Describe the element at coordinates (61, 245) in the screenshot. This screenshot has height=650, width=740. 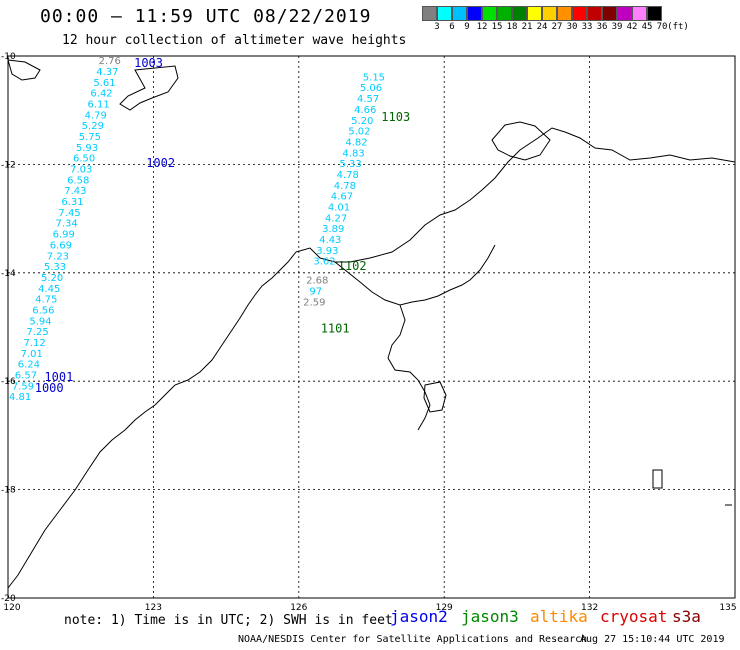
I see `wave-height-value: 6.69` at that location.